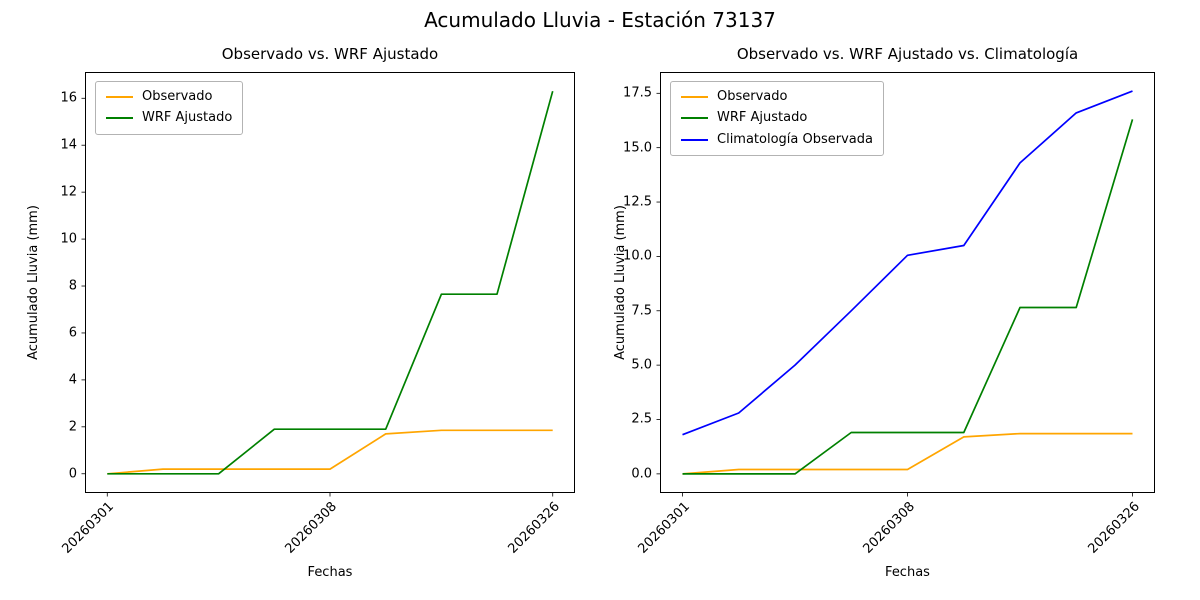 The image size is (1200, 600). Describe the element at coordinates (637, 93) in the screenshot. I see `y-tick-label: 17.5` at that location.